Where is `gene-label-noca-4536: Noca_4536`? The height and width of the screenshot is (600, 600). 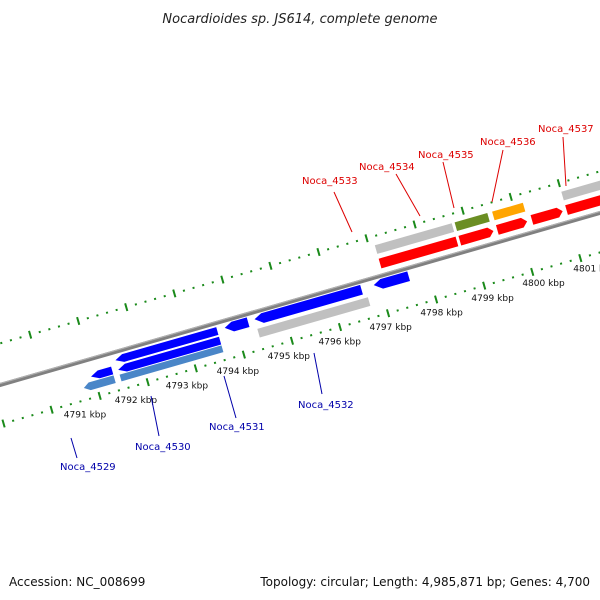
gene-label-noca-4536: Noca_4536 is located at coordinates (508, 142).